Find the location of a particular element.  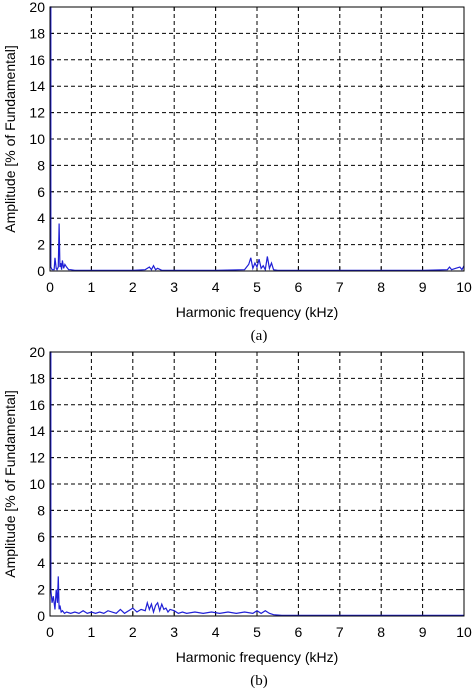

chart-b-xtick-label: 7 is located at coordinates (340, 632).